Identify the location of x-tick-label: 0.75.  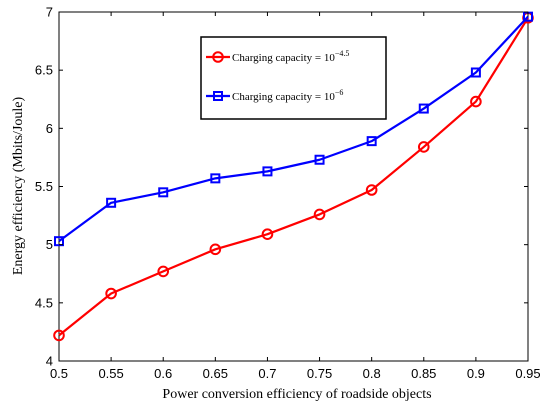
(319, 373).